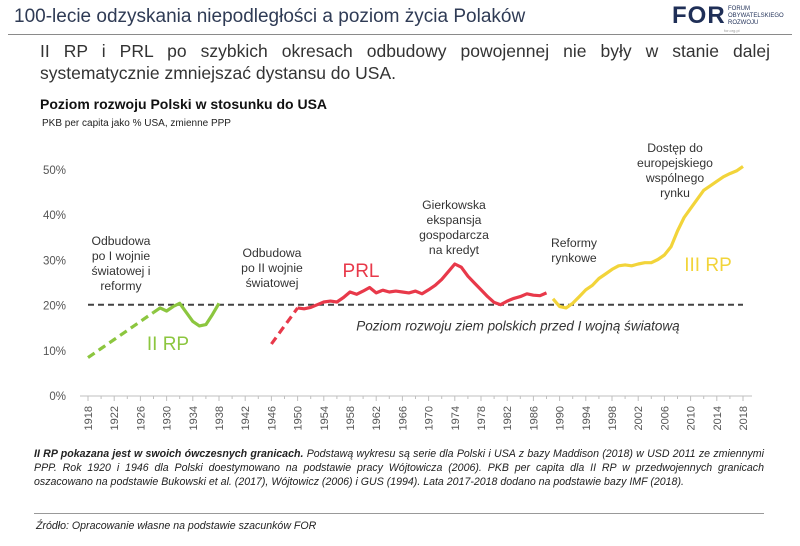 The width and height of the screenshot is (800, 546). I want to click on y-tick-label: 0%, so click(57, 397).